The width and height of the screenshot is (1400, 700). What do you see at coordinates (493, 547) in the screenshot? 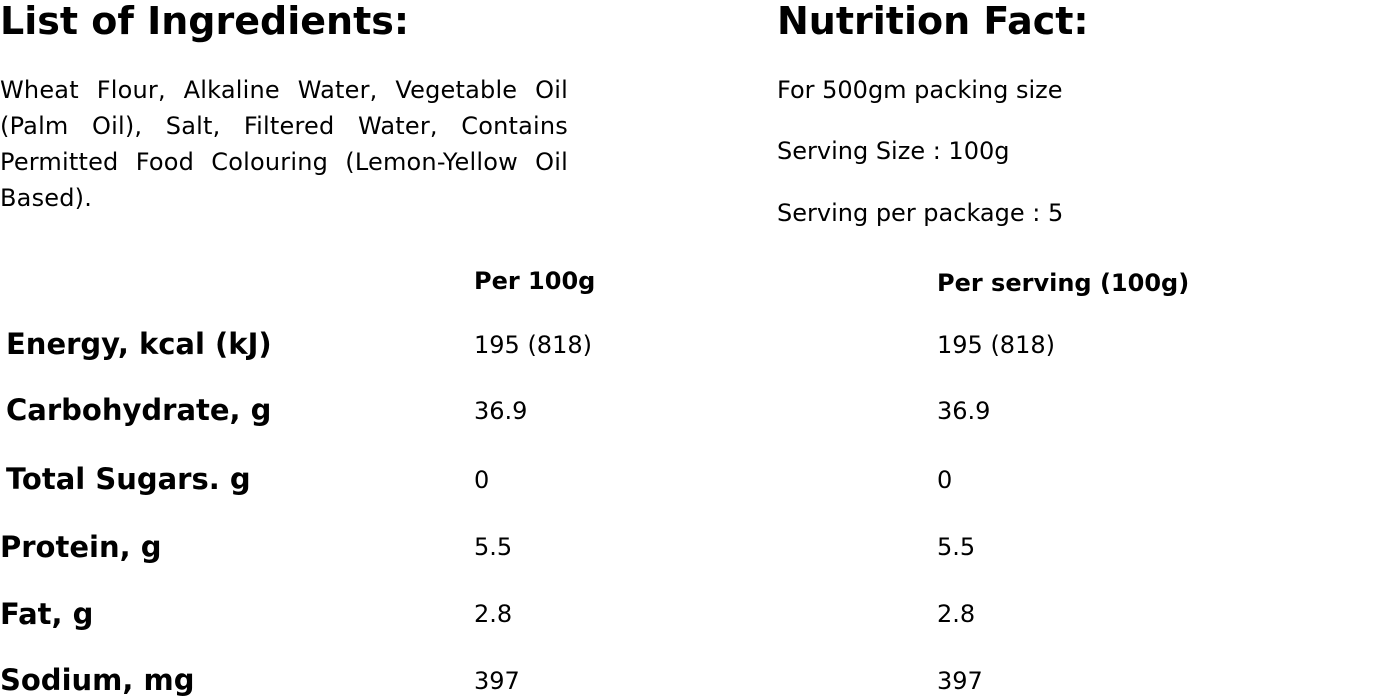
I see `cell-protein-per-100g: 5.5` at bounding box center [493, 547].